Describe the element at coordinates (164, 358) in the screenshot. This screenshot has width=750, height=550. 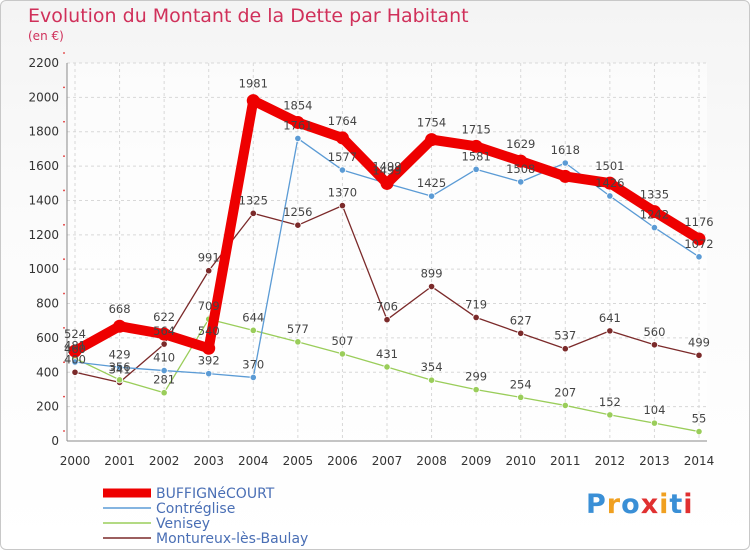
I see `data-label-contreglise: 410` at that location.